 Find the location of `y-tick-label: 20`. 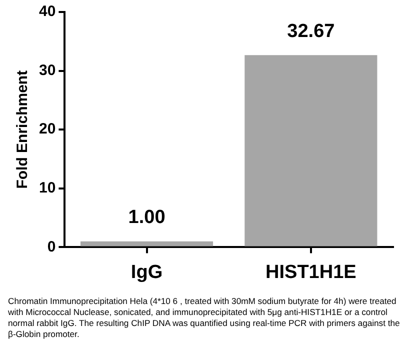

y-tick-label: 20 is located at coordinates (47, 129).